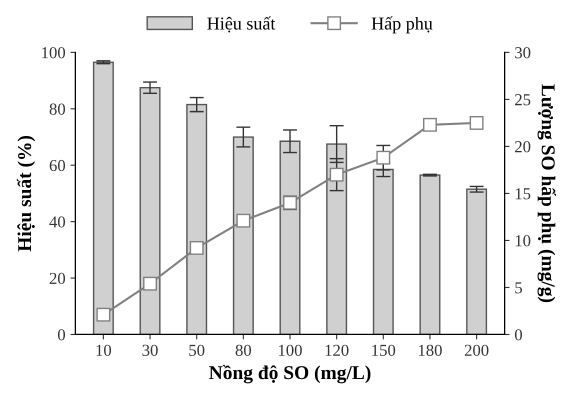 This screenshot has width=580, height=403. What do you see at coordinates (196, 350) in the screenshot?
I see `x-tick-label: 50` at bounding box center [196, 350].